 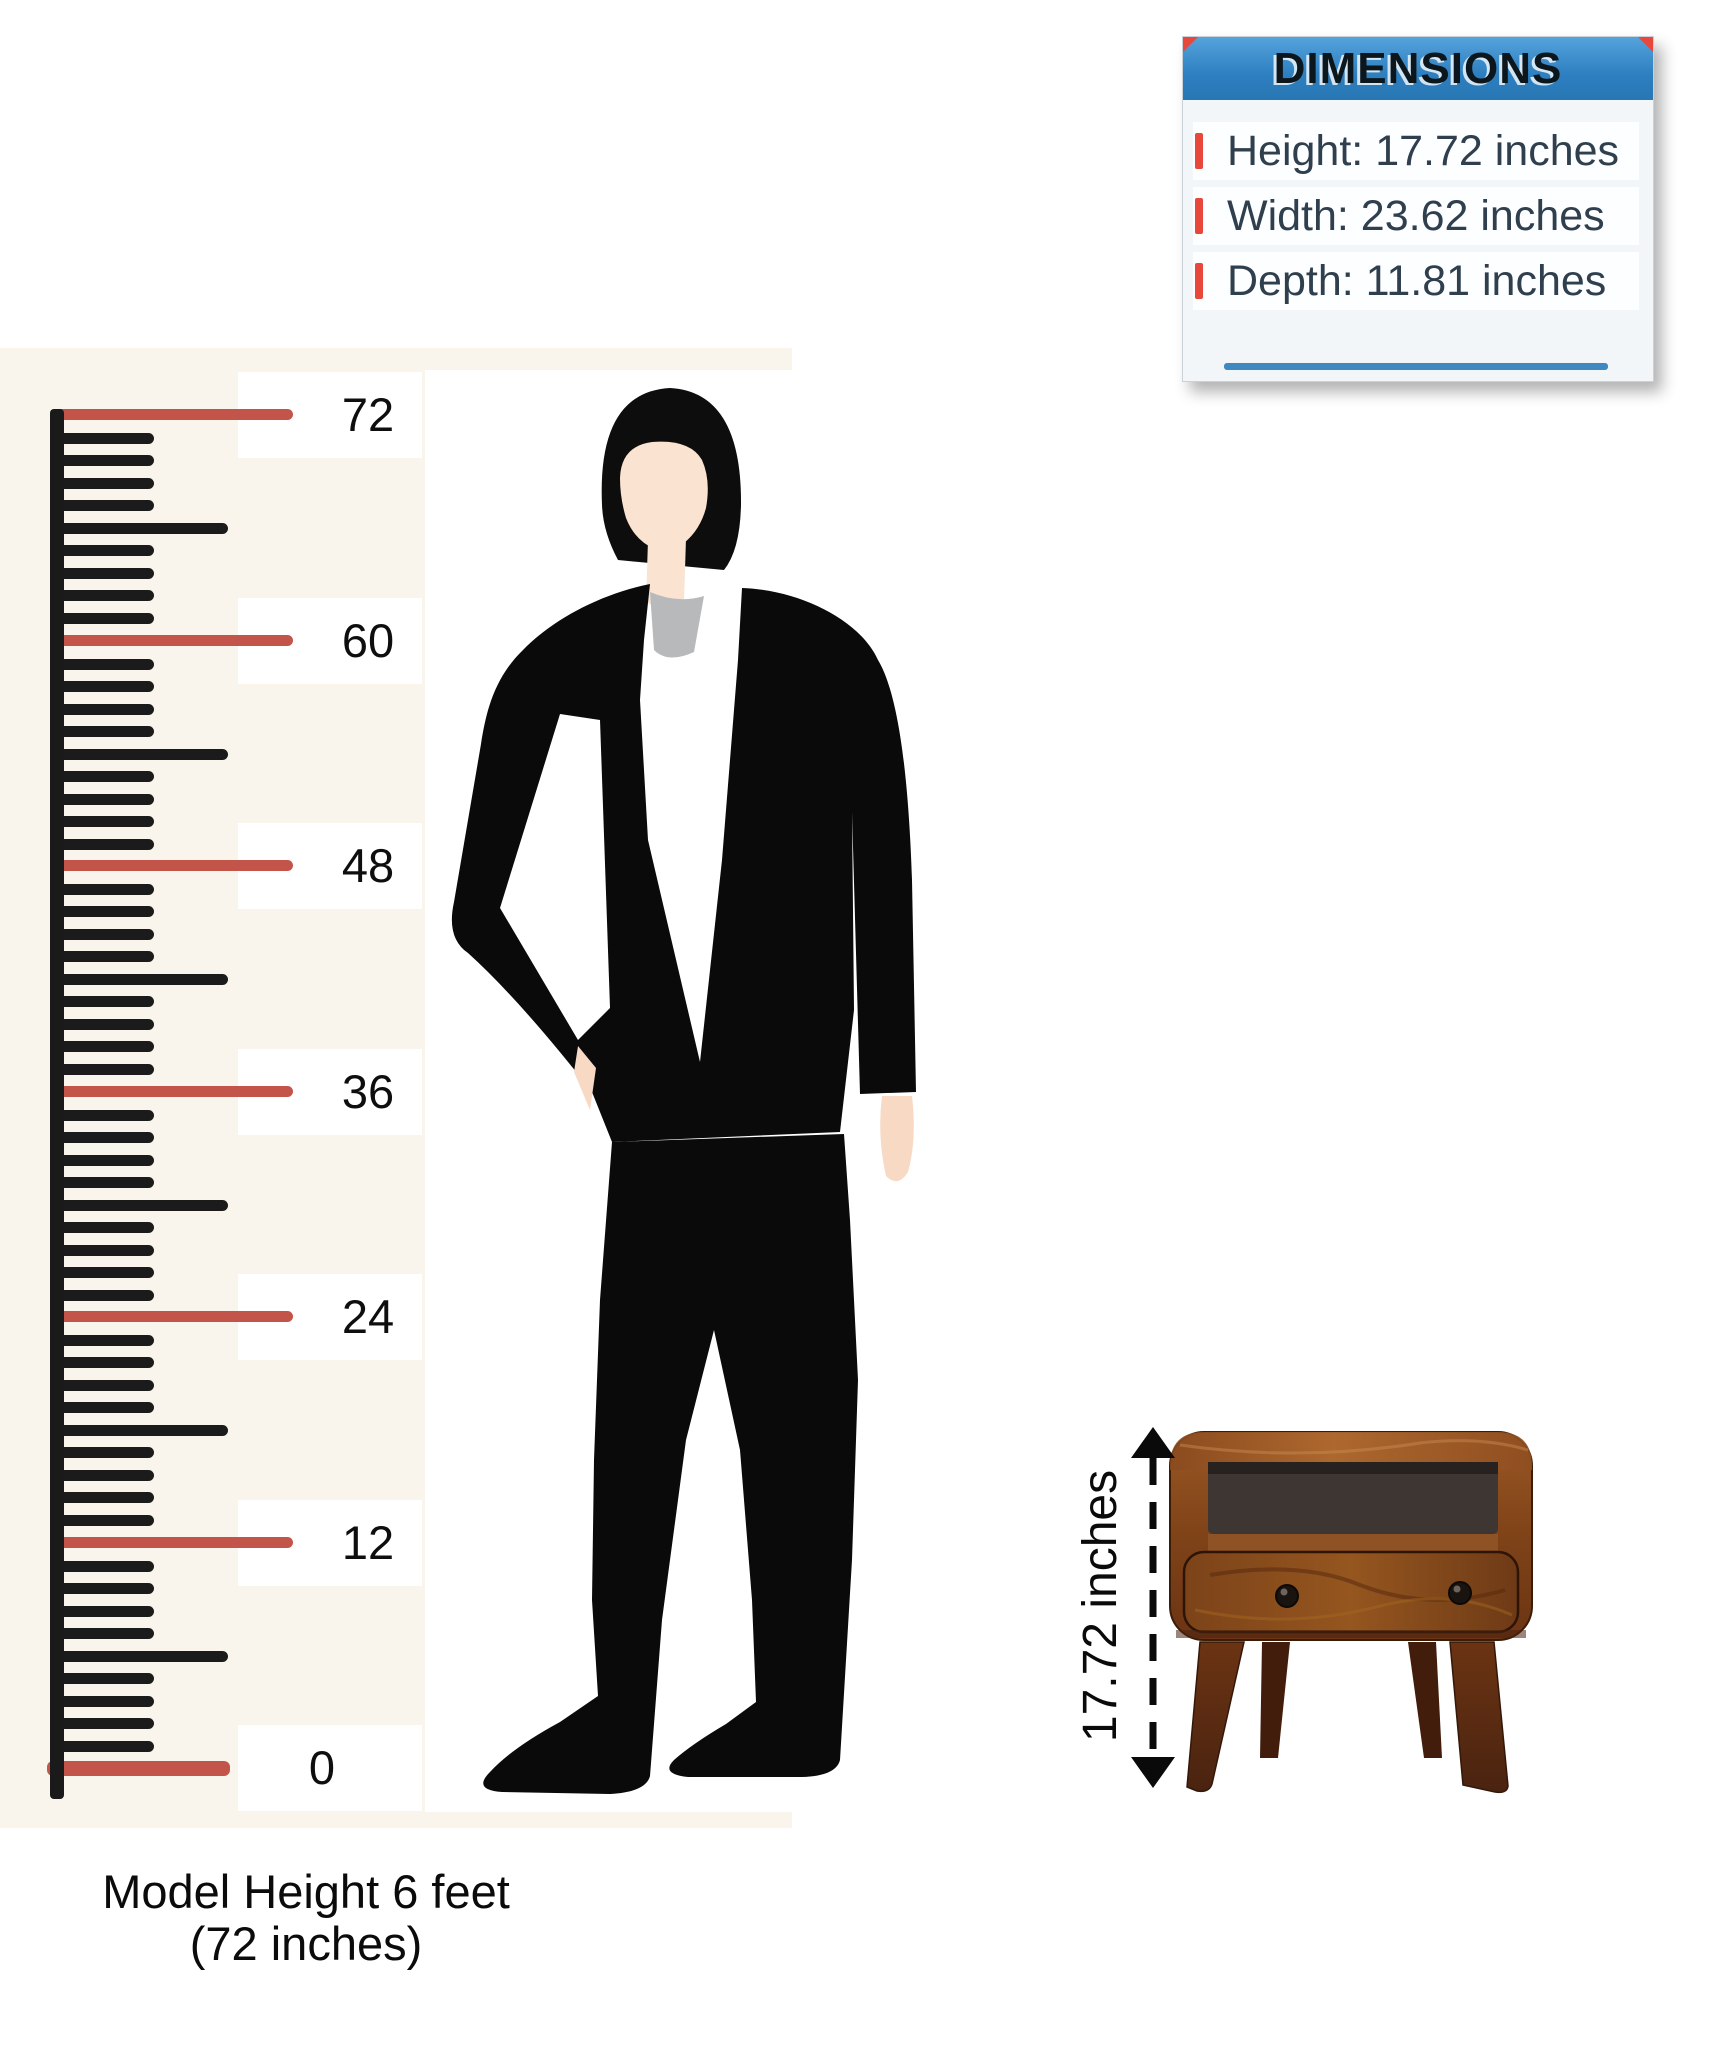 What do you see at coordinates (670, 1464) in the screenshot?
I see `trousers-and-shoes` at bounding box center [670, 1464].